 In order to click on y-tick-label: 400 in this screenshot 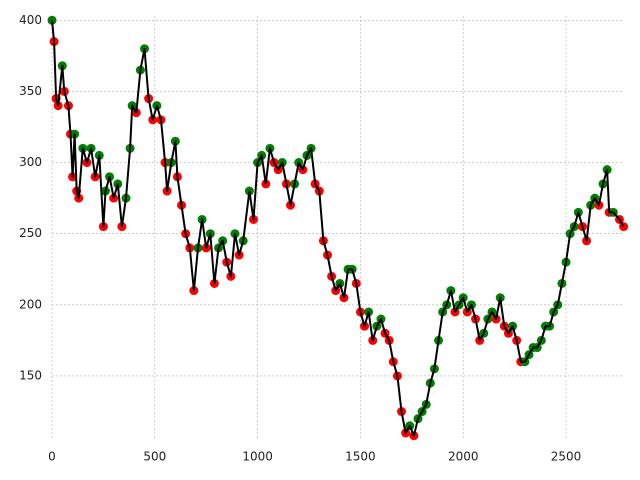, I will do `click(30, 20)`.